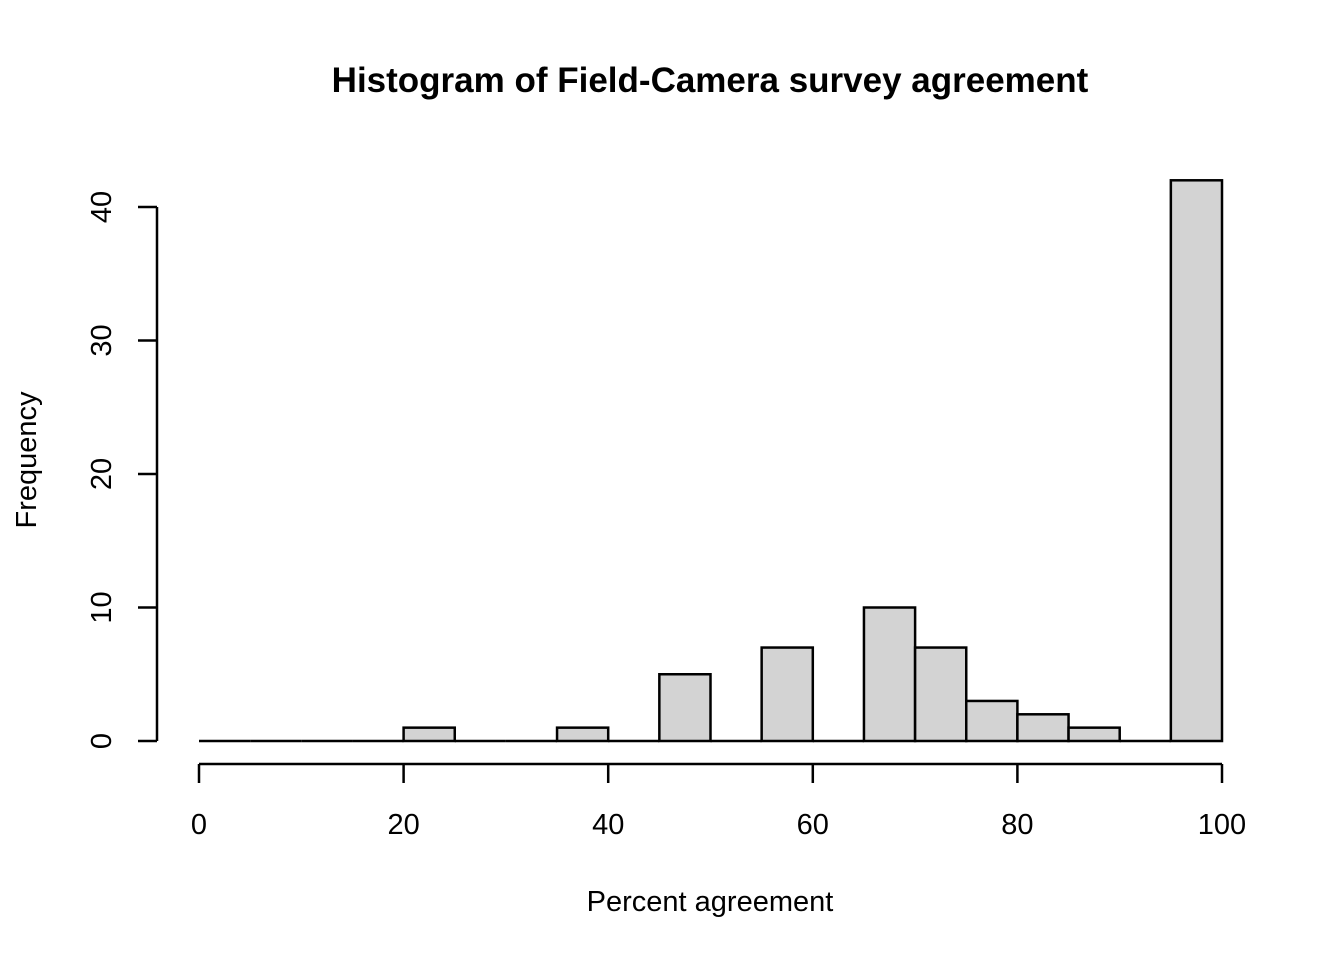 The image size is (1344, 960). Describe the element at coordinates (813, 825) in the screenshot. I see `x-tick-label-3: 60` at that location.